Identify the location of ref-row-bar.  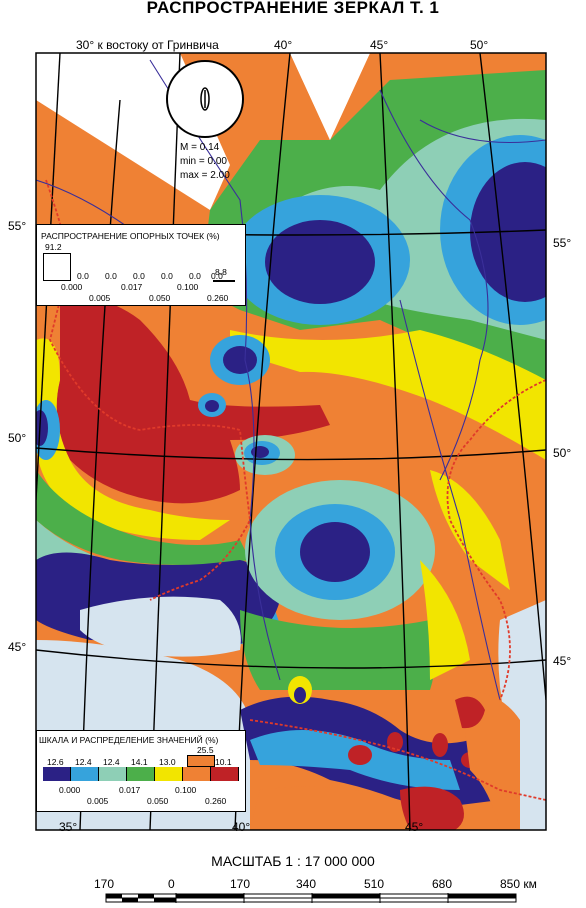
(224, 281).